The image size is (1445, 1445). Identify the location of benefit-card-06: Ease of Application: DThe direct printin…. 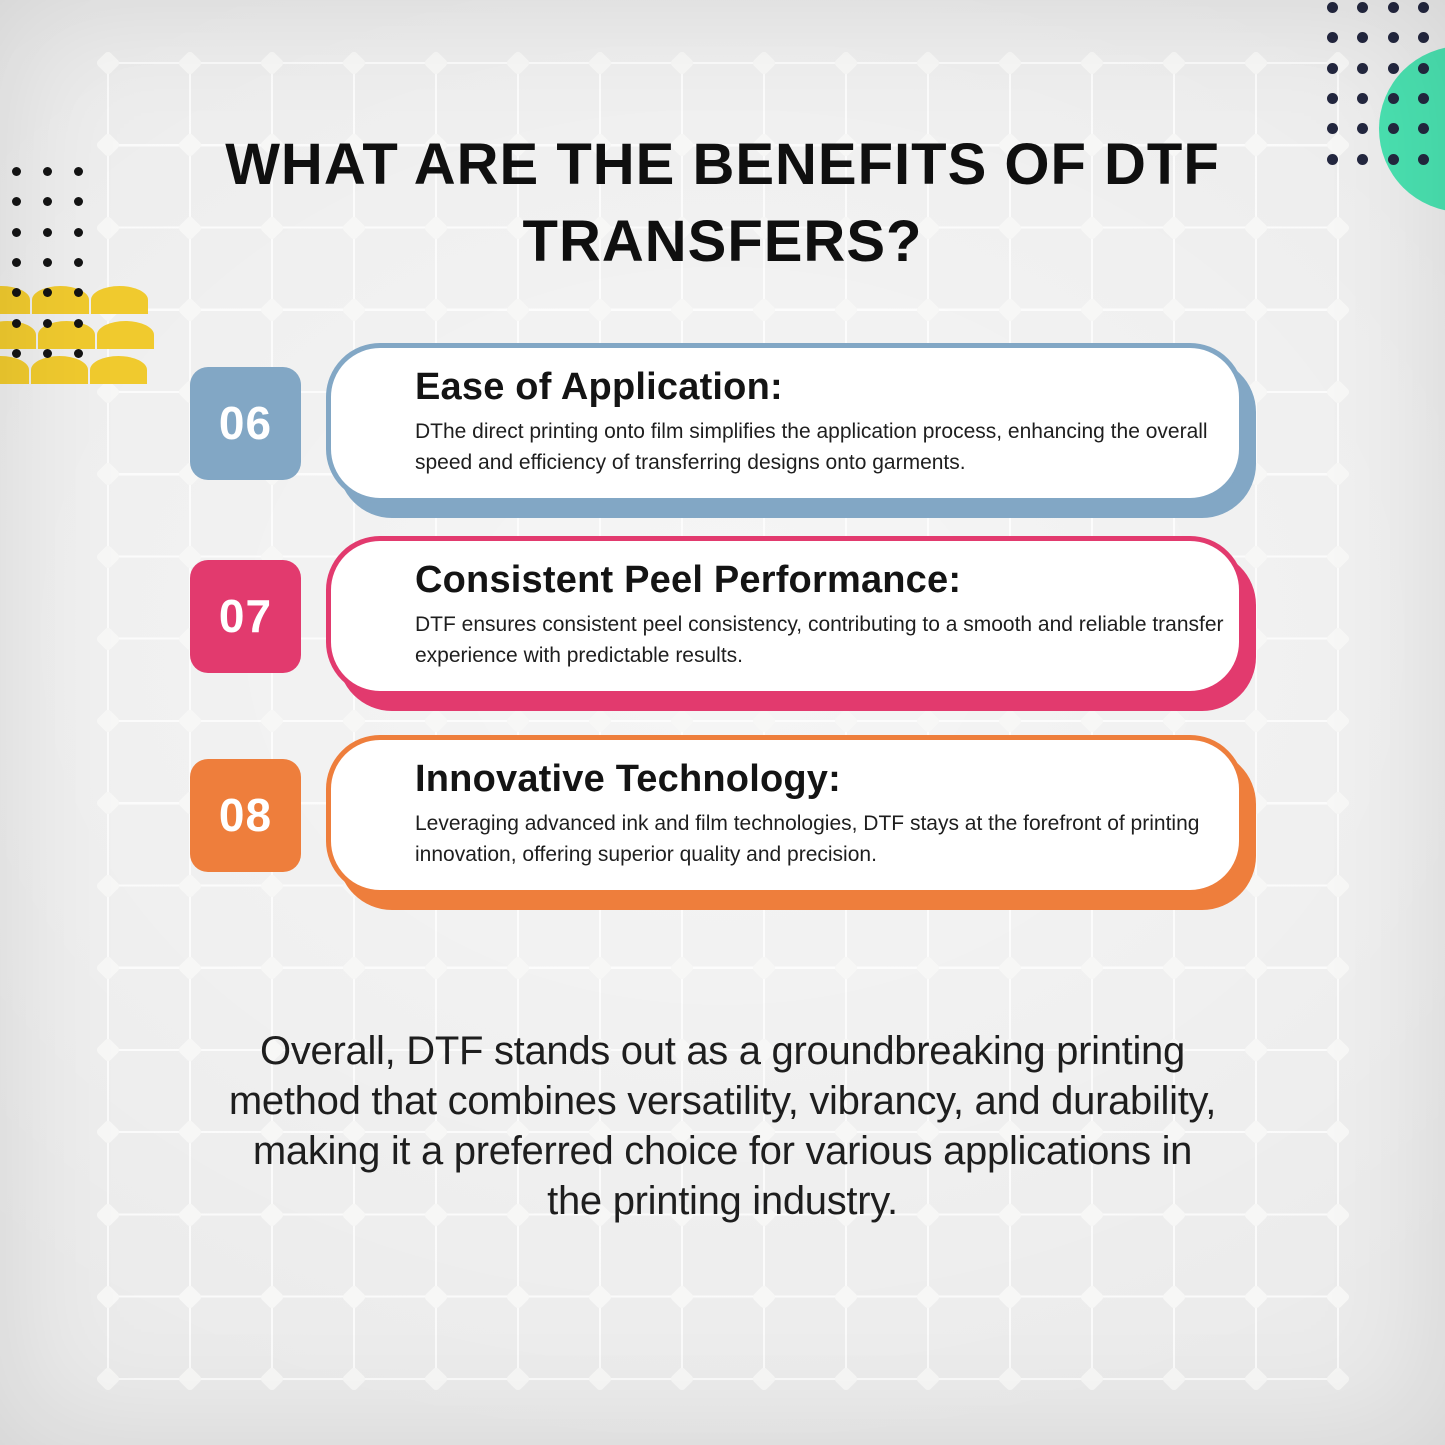
(785, 423).